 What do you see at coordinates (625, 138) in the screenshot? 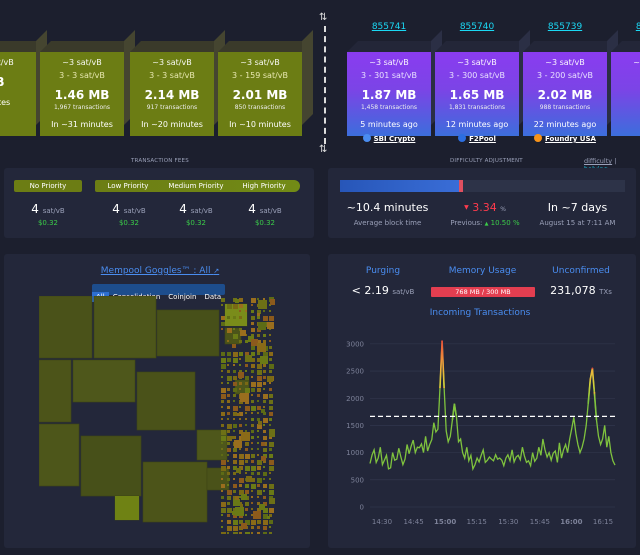
I see `mining-pool-link: M` at bounding box center [625, 138].